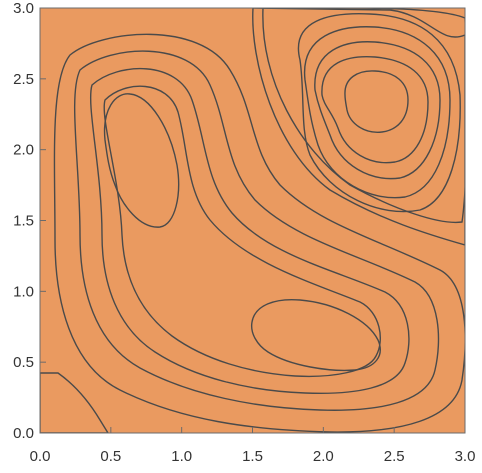 The height and width of the screenshot is (473, 482). What do you see at coordinates (23, 291) in the screenshot?
I see `y-tick-label: 1.0` at bounding box center [23, 291].